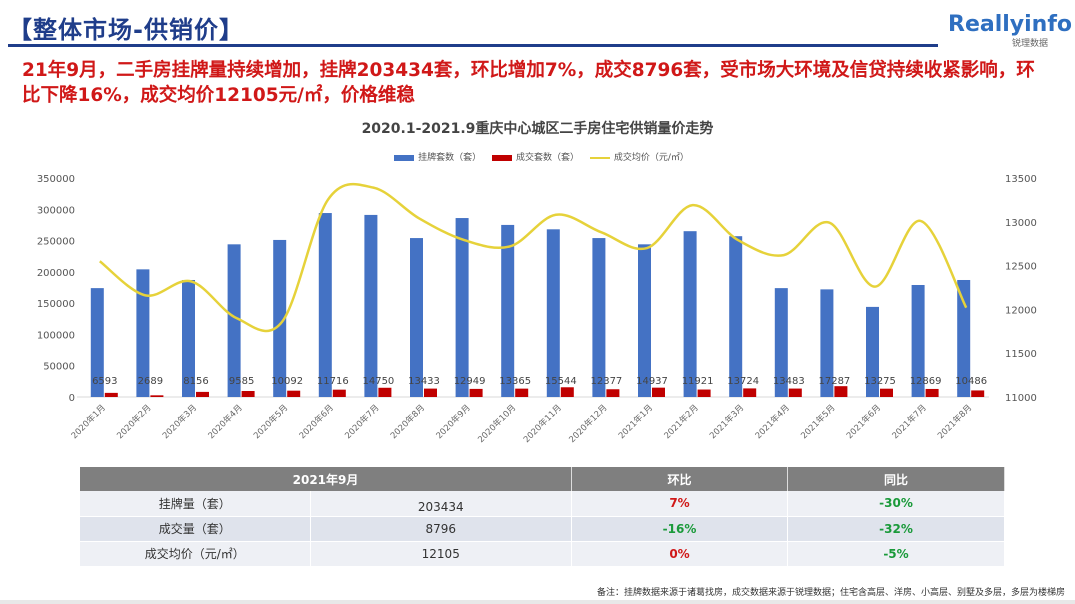  Describe the element at coordinates (743, 381) in the screenshot. I see `deals-data-label: 13724` at that location.